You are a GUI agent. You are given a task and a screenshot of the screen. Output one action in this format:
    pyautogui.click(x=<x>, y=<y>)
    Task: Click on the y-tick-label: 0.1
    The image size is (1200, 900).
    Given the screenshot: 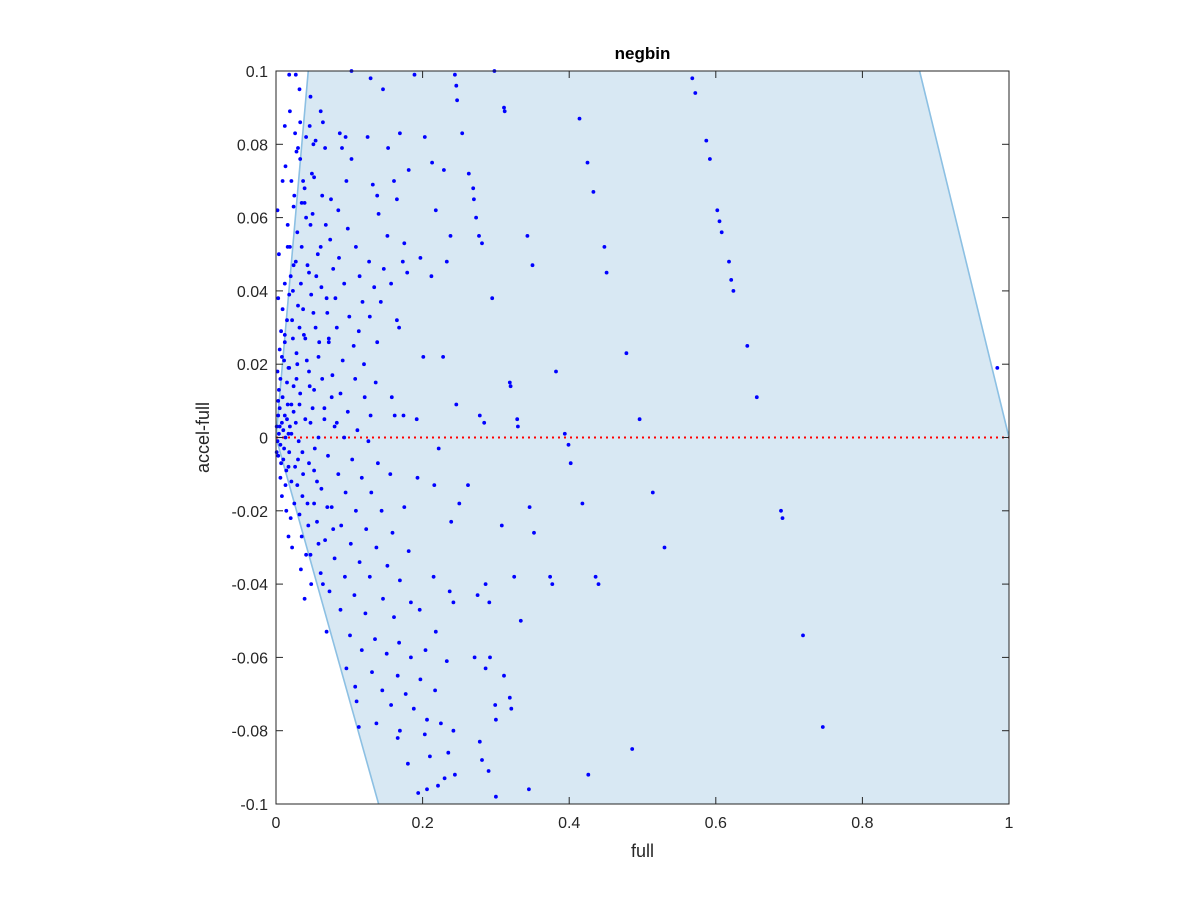 What is the action you would take?
    pyautogui.click(x=257, y=72)
    